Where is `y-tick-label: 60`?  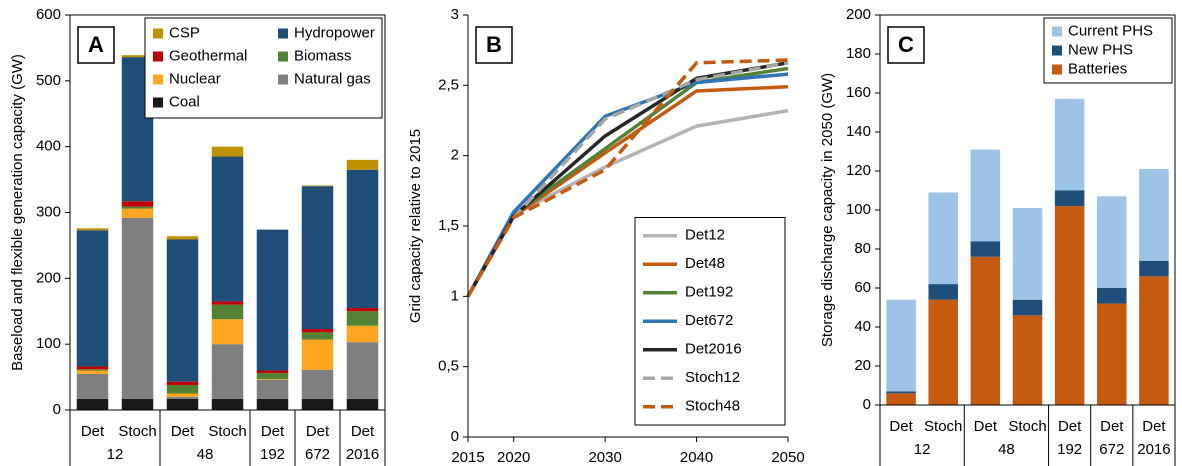
y-tick-label: 60 is located at coordinates (862, 287).